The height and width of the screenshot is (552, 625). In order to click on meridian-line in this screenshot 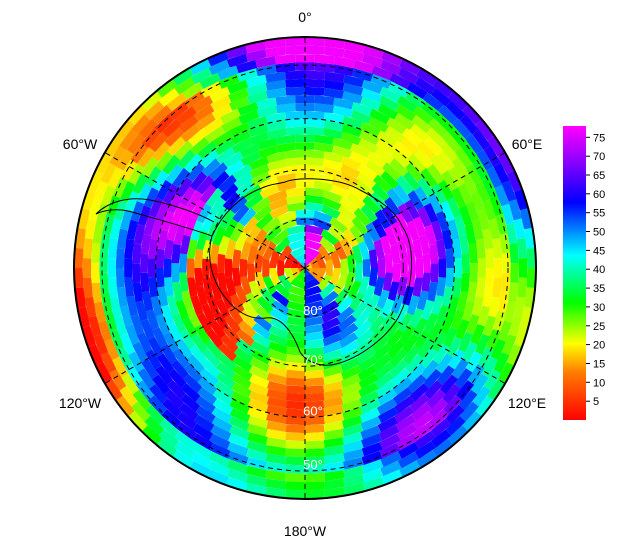, I will do `click(205, 325)`.